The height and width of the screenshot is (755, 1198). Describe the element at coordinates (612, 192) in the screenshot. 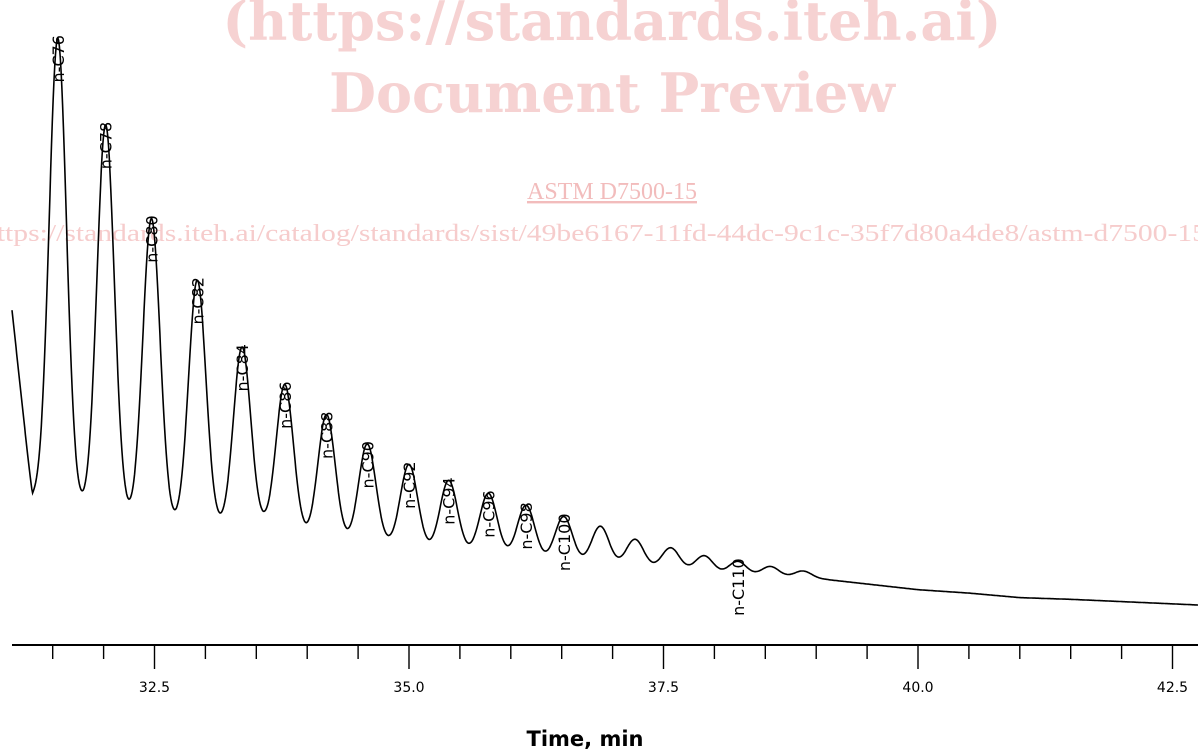

I see `watermark-link: ASTM D7500-15` at that location.